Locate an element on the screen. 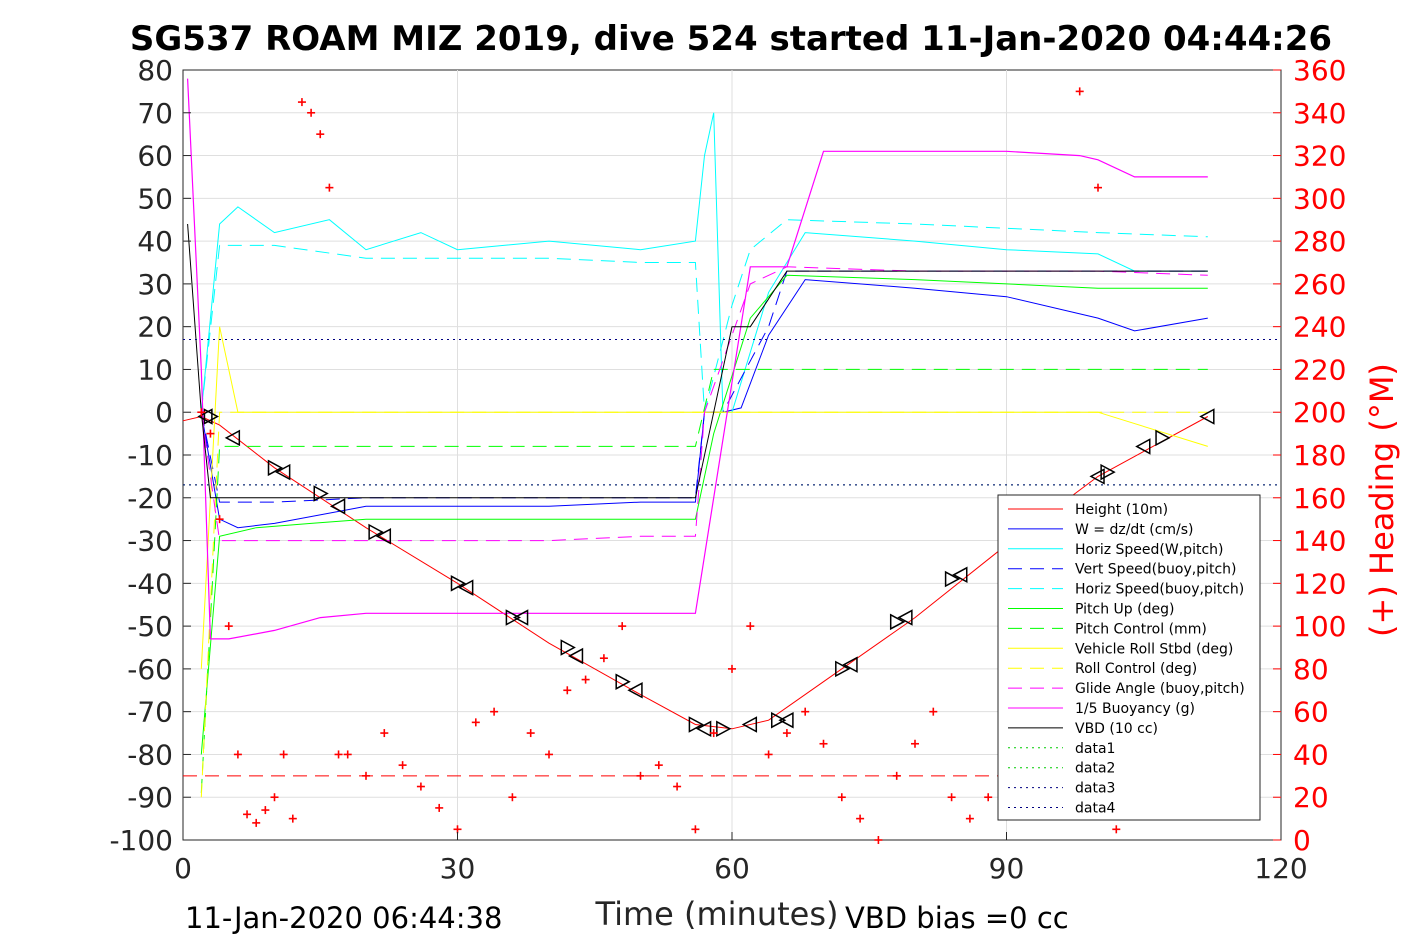 Image resolution: width=1417 pixels, height=945 pixels. left-tick-label: -50 is located at coordinates (150, 626).